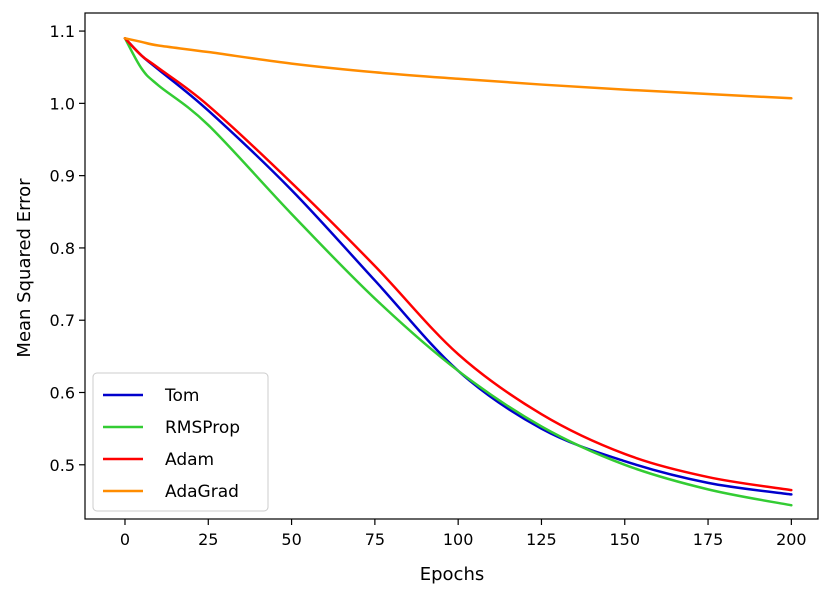 Image resolution: width=830 pixels, height=596 pixels. Describe the element at coordinates (181, 396) in the screenshot. I see `legend-label-tom: Tom` at that location.